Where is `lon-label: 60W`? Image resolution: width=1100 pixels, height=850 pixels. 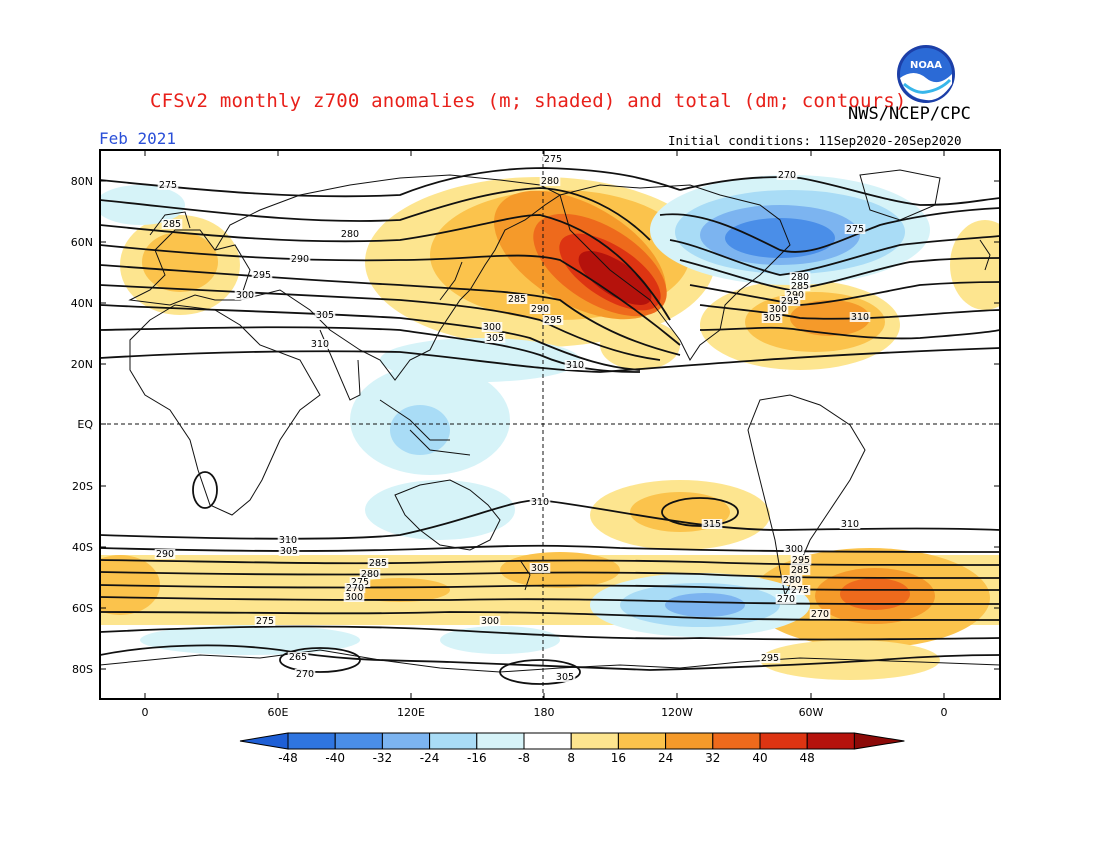
lon-label: 60W is located at coordinates (811, 712).